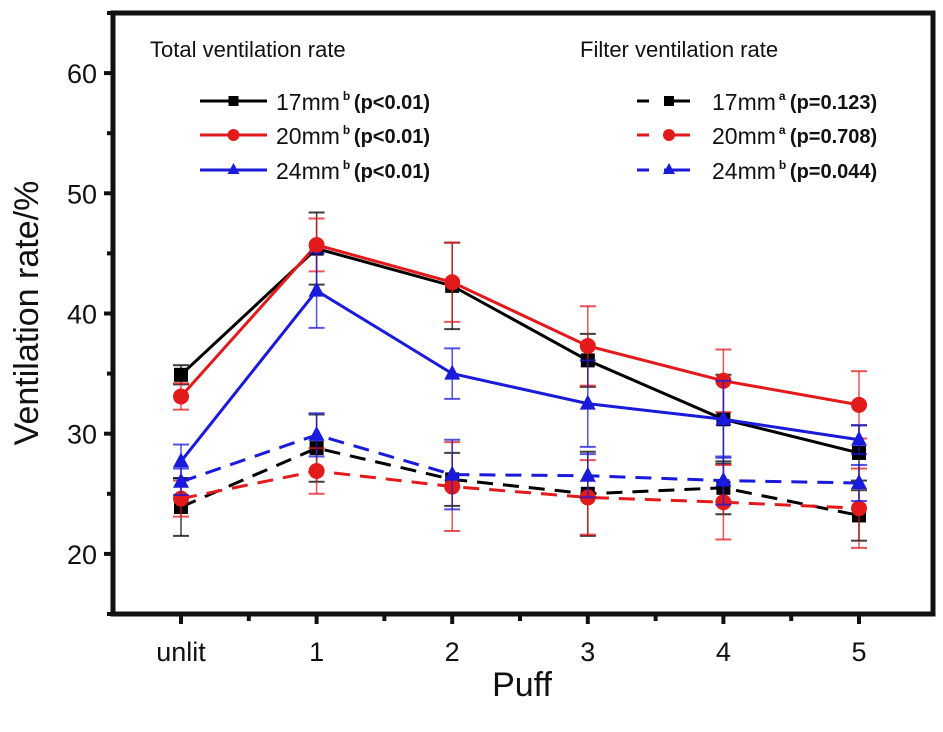  What do you see at coordinates (522, 685) in the screenshot?
I see `x-axis-title: Puff` at bounding box center [522, 685].